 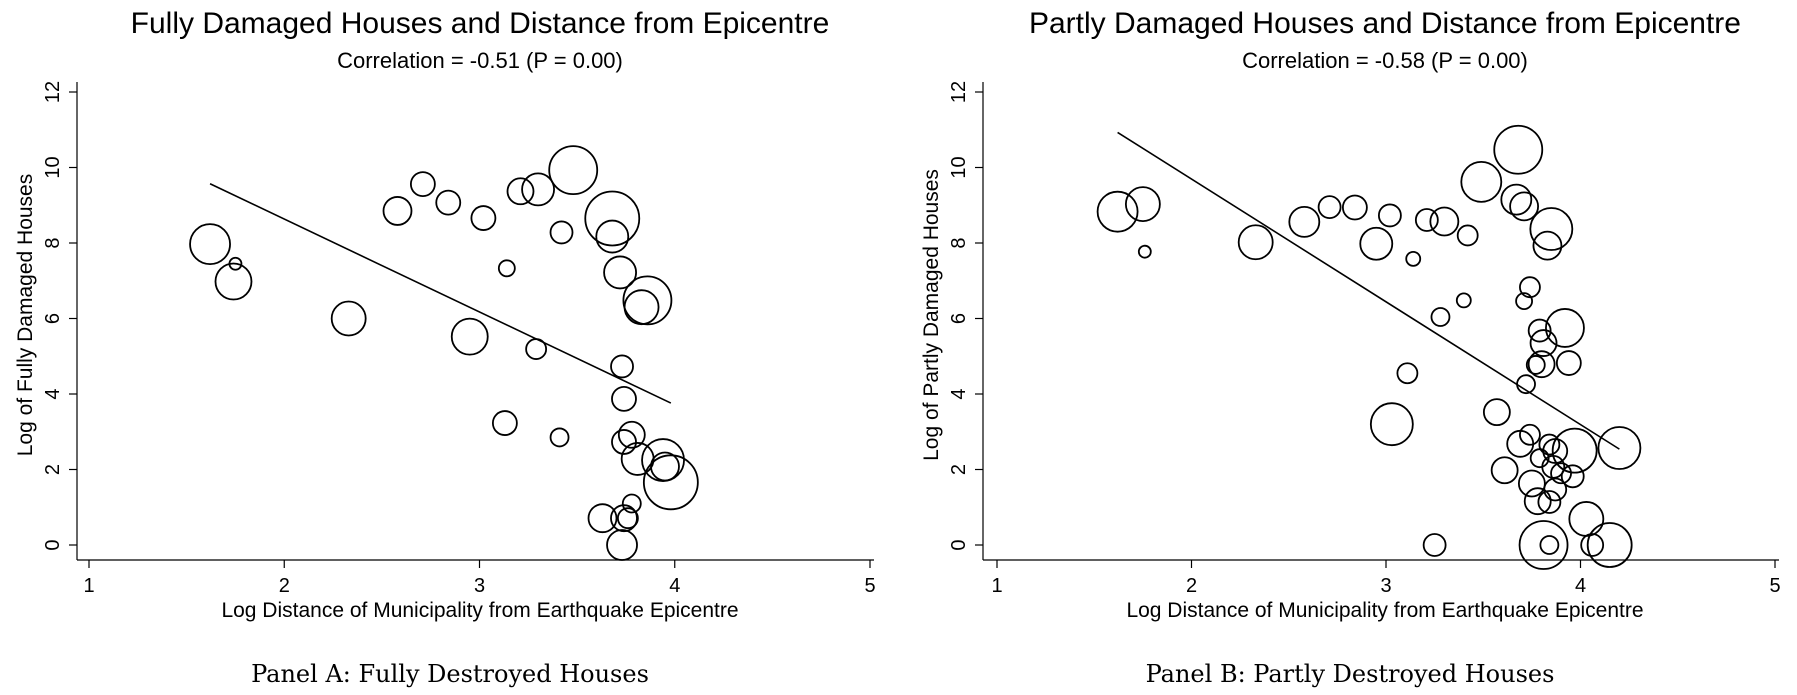 I want to click on y-tick-label: 12, so click(x=53, y=92).